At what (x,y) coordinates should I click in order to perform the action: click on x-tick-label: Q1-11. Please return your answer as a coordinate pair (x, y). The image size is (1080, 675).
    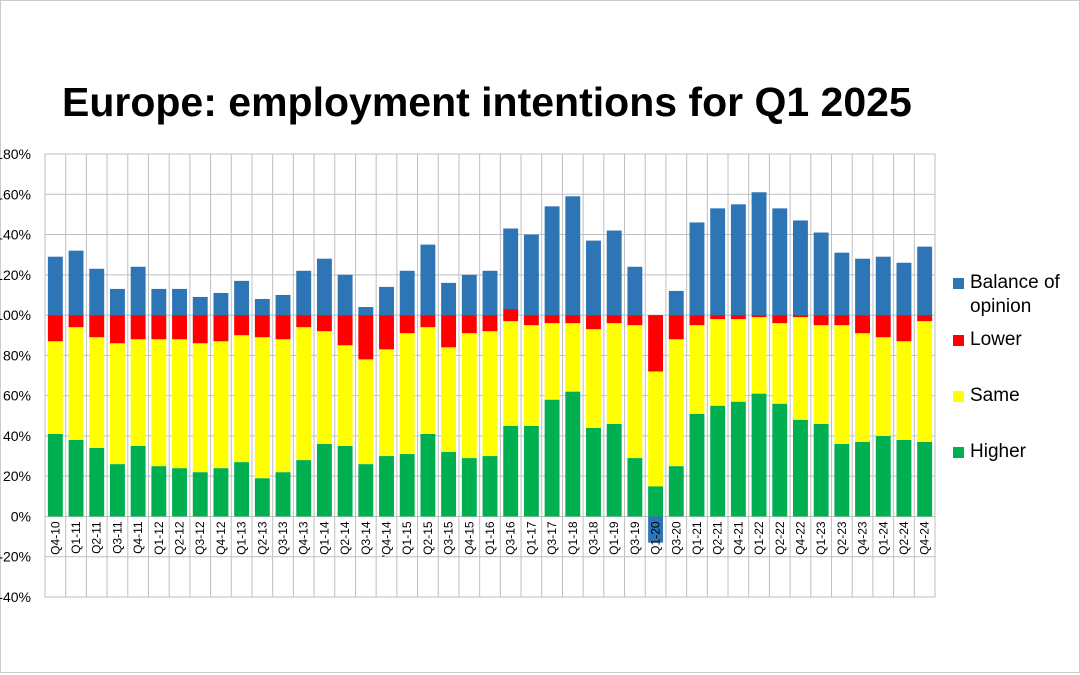
    Looking at the image, I should click on (76, 537).